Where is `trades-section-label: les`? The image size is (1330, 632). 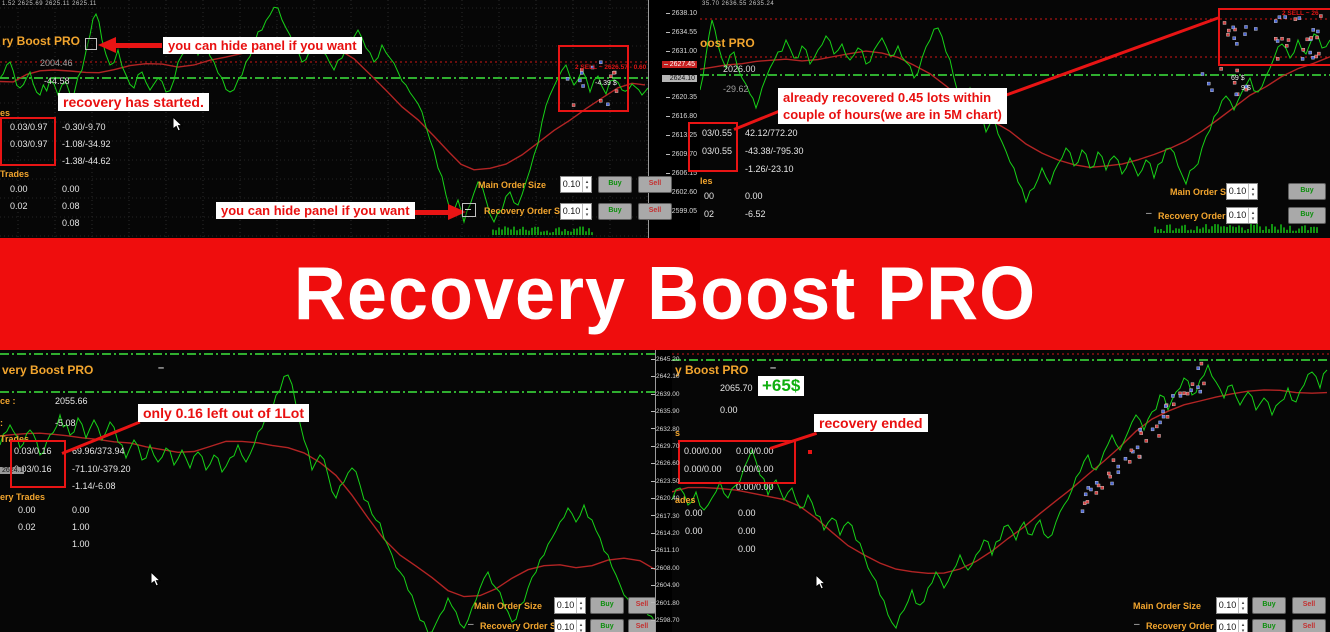
trades-section-label: les is located at coordinates (706, 181).